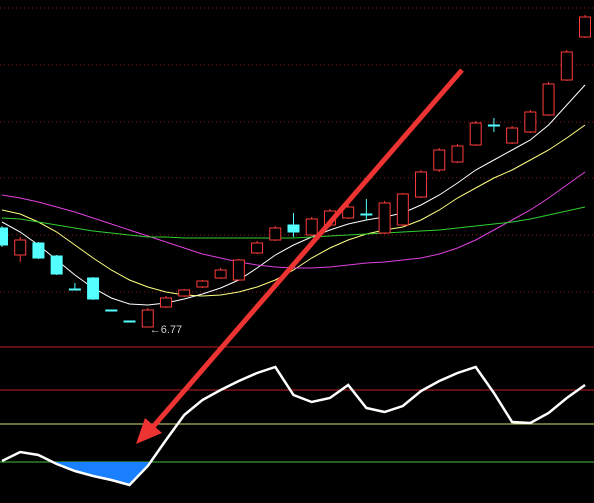  I want to click on moving-average, so click(293, 222).